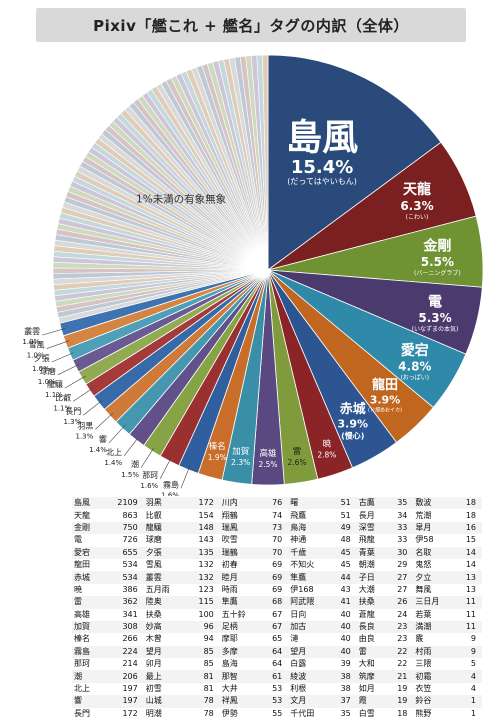 This screenshot has height=720, width=500. I want to click on table-cell-name: 那智, so click(240, 676).